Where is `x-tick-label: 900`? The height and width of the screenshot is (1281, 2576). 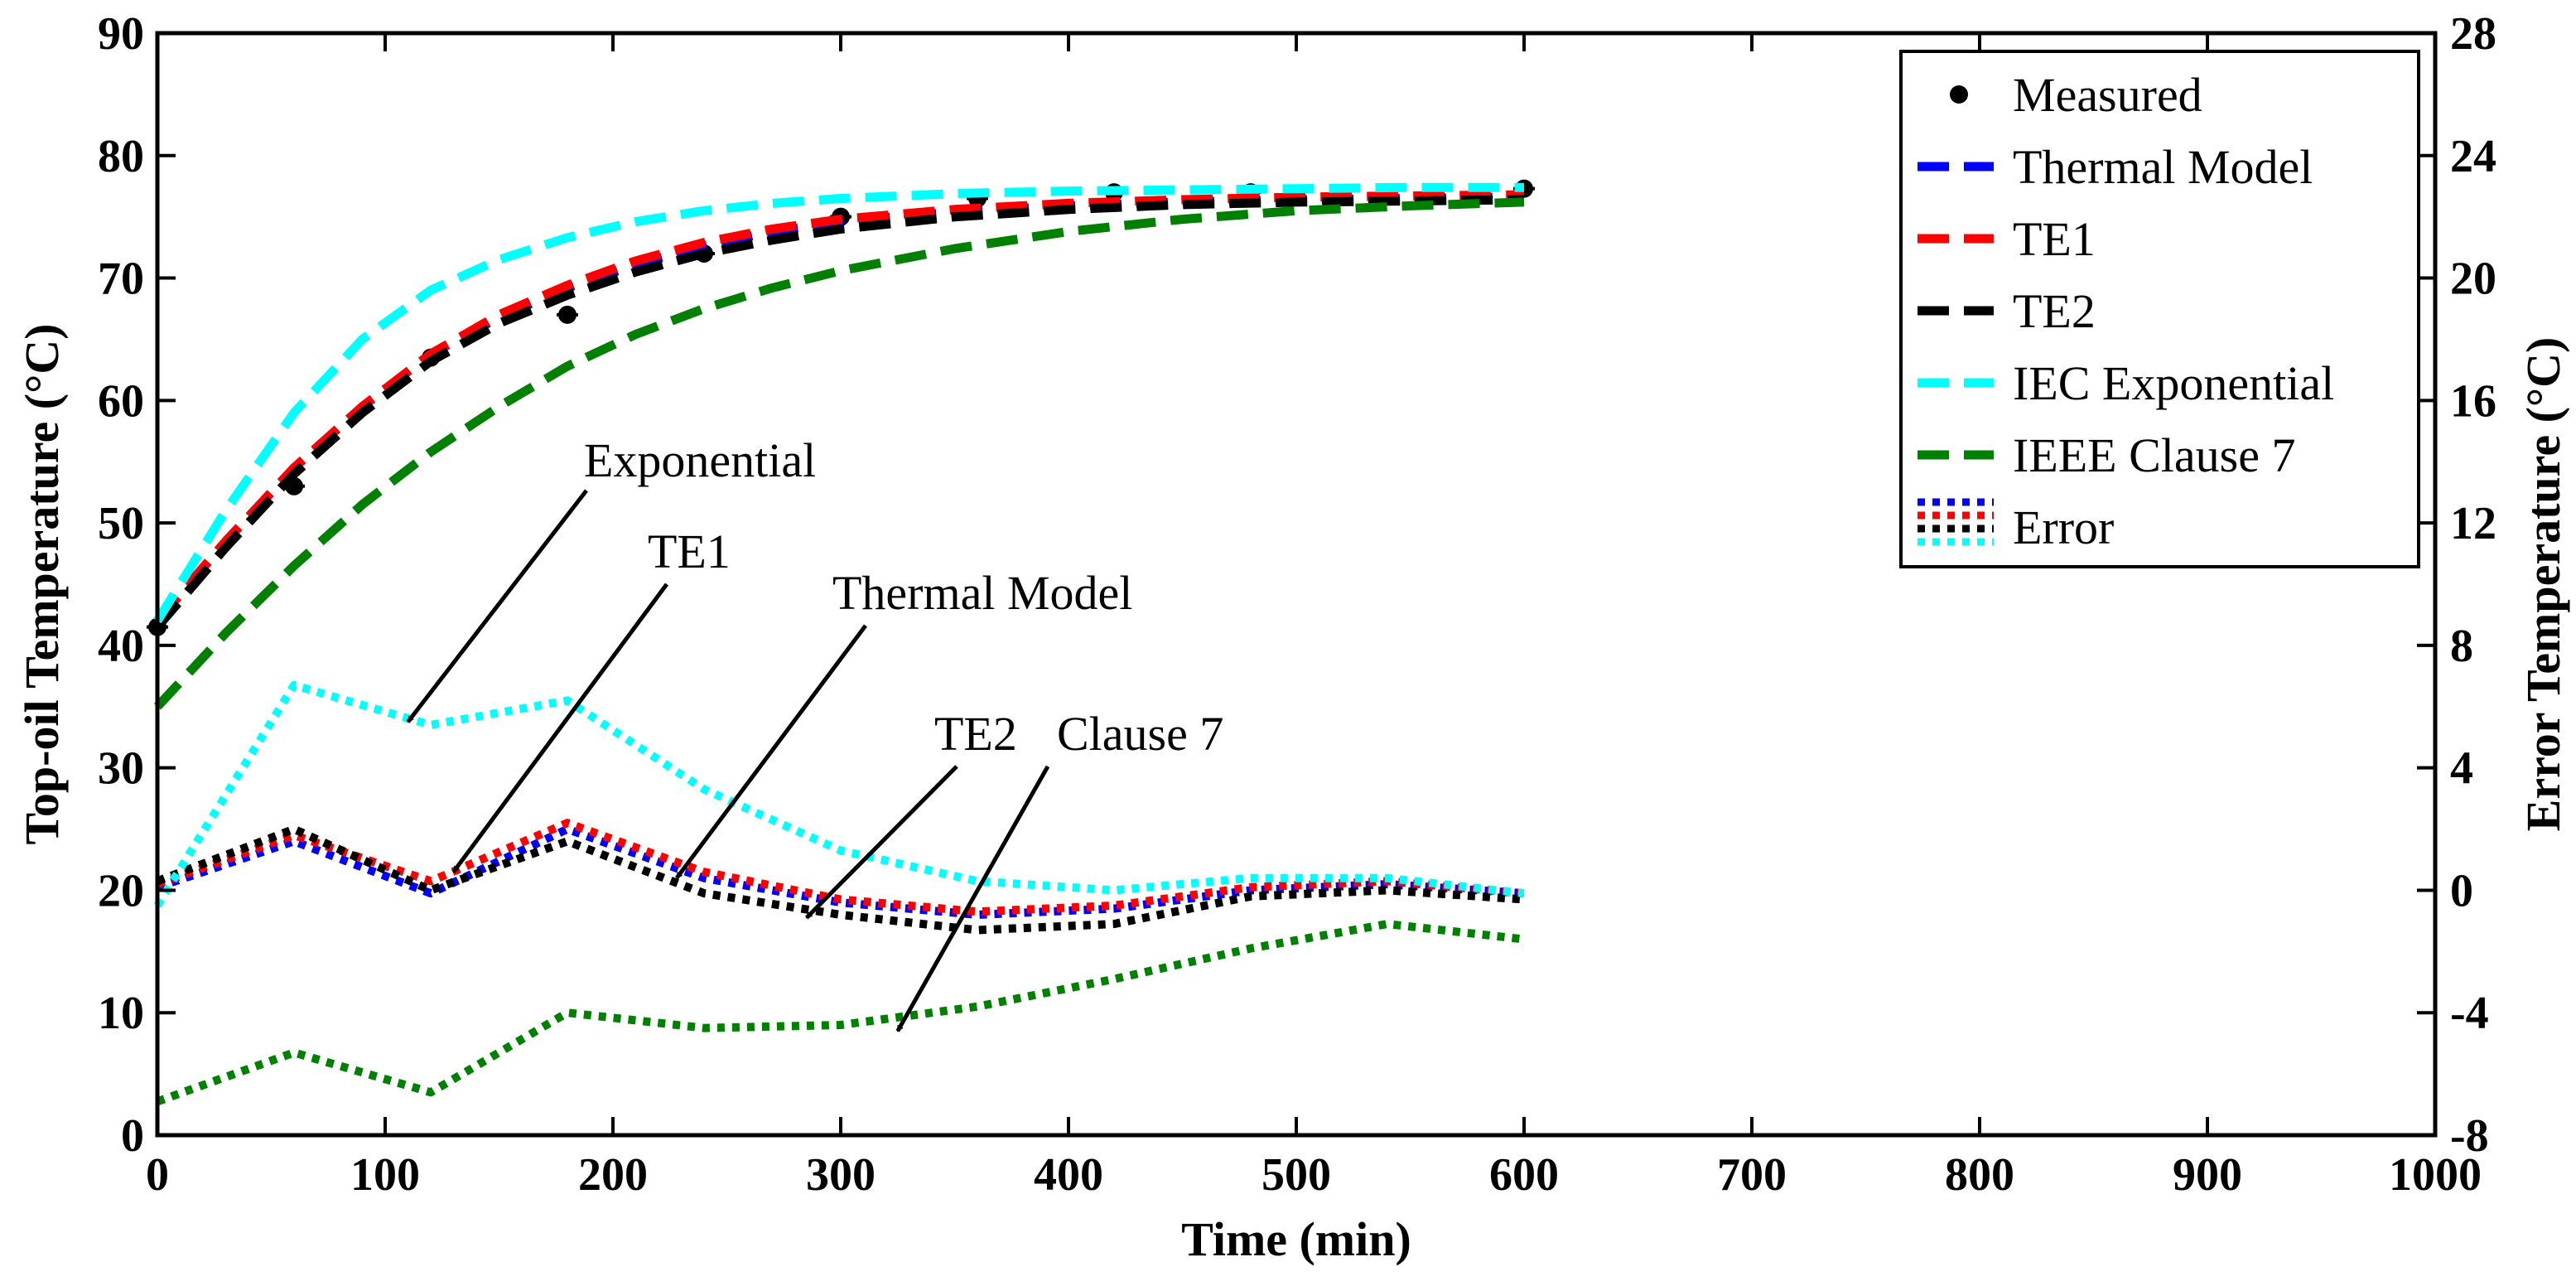 x-tick-label: 900 is located at coordinates (2207, 1175).